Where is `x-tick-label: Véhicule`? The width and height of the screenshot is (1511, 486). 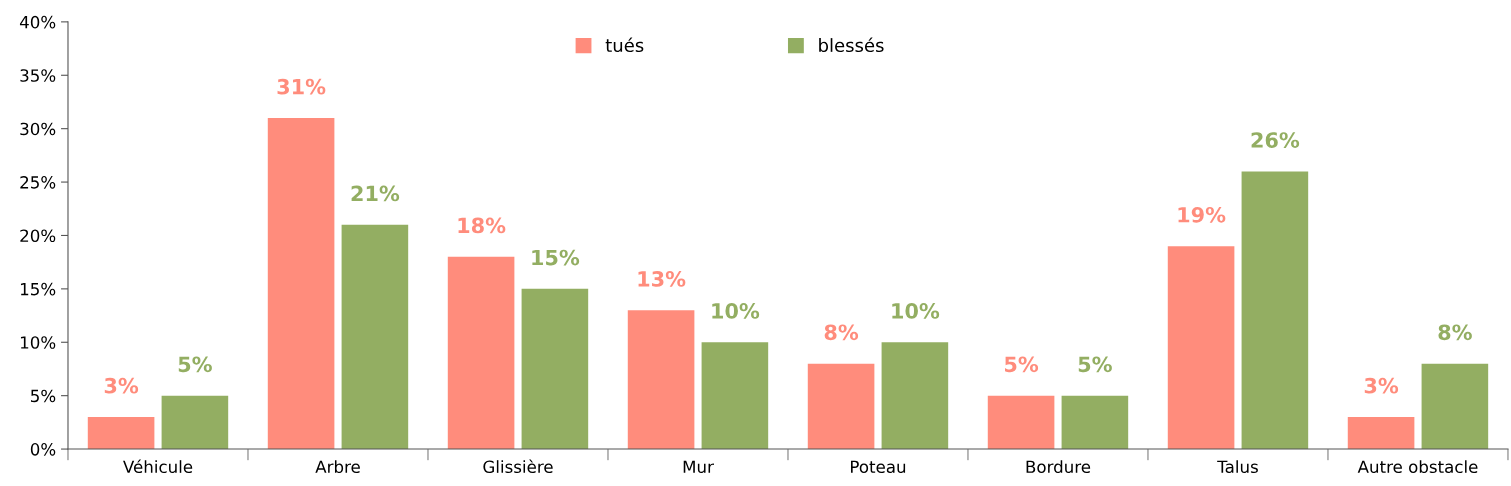
x-tick-label: Véhicule is located at coordinates (158, 466).